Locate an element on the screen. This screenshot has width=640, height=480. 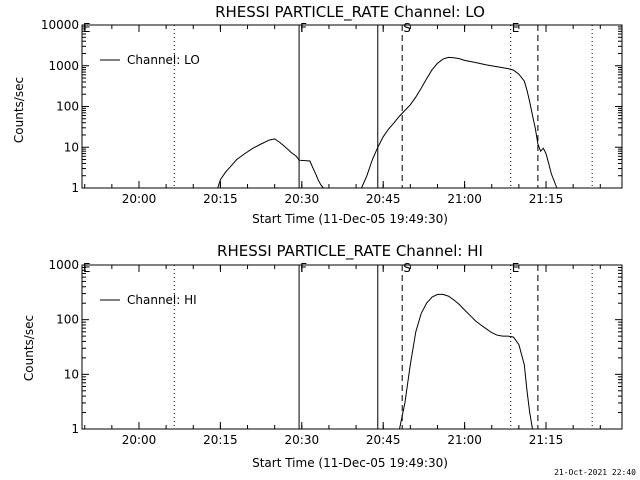
legend-label: Channel: HI is located at coordinates (162, 300).